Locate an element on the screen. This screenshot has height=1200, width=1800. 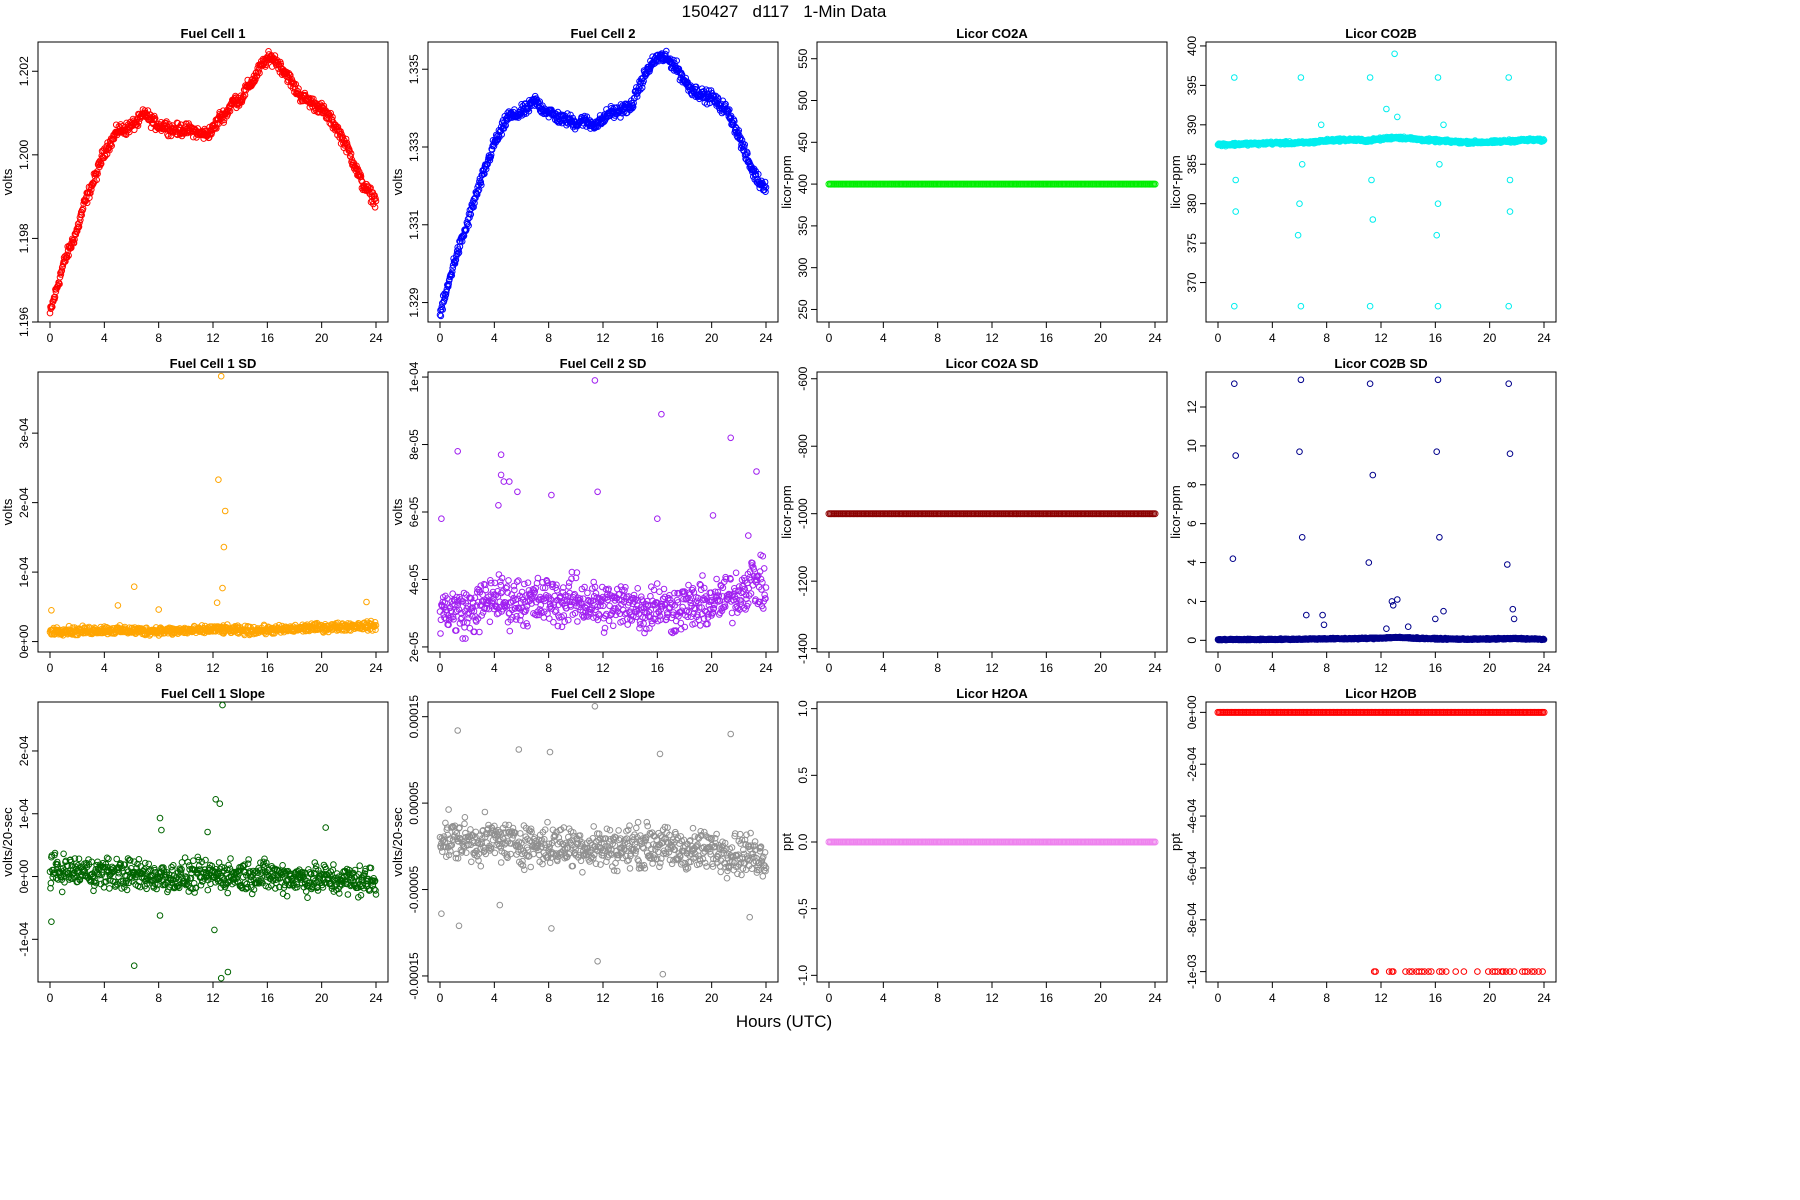
y-tick-label: -1000 is located at coordinates (803, 513).